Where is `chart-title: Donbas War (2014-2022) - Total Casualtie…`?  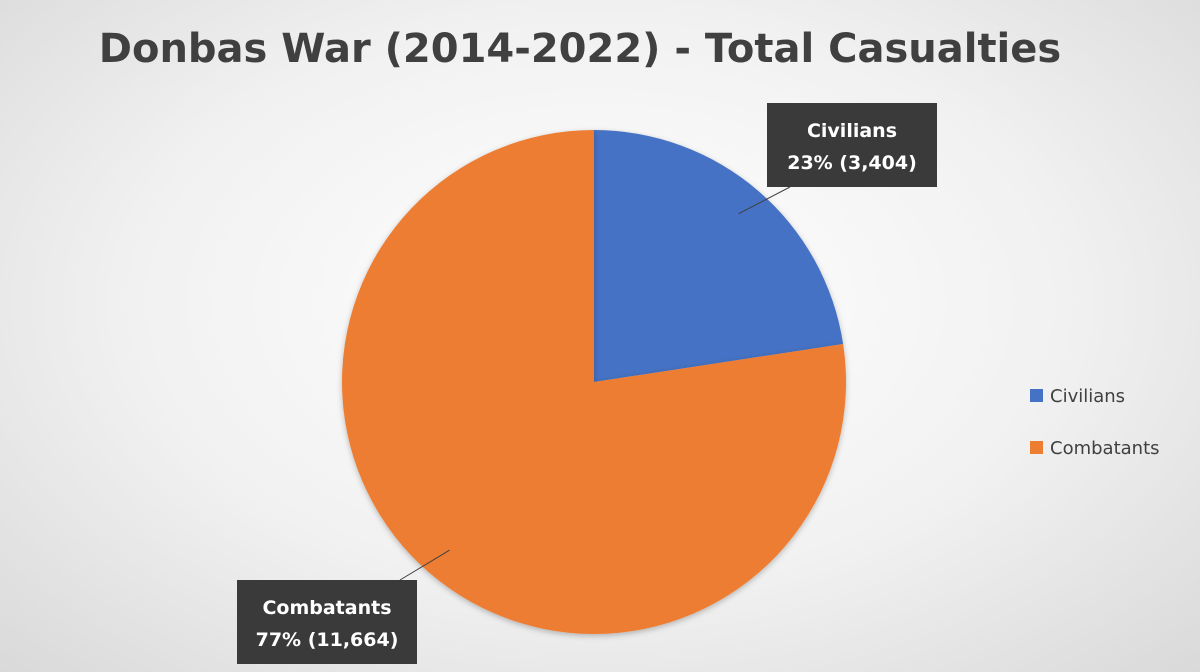
chart-title: Donbas War (2014-2022) - Total Casualtie… is located at coordinates (580, 49).